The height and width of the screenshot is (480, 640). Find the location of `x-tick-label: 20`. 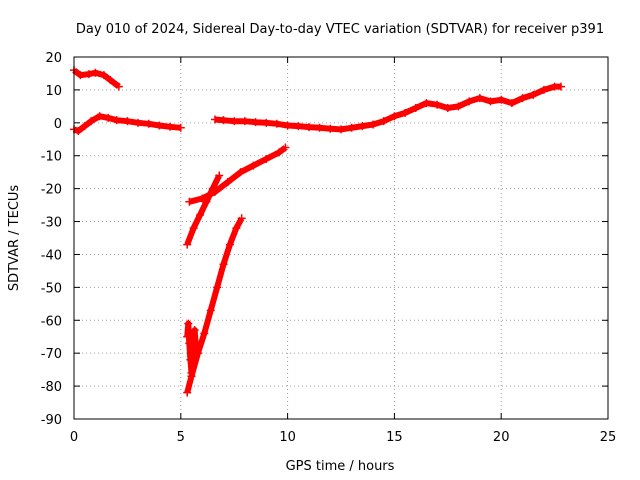

x-tick-label: 20 is located at coordinates (501, 437).